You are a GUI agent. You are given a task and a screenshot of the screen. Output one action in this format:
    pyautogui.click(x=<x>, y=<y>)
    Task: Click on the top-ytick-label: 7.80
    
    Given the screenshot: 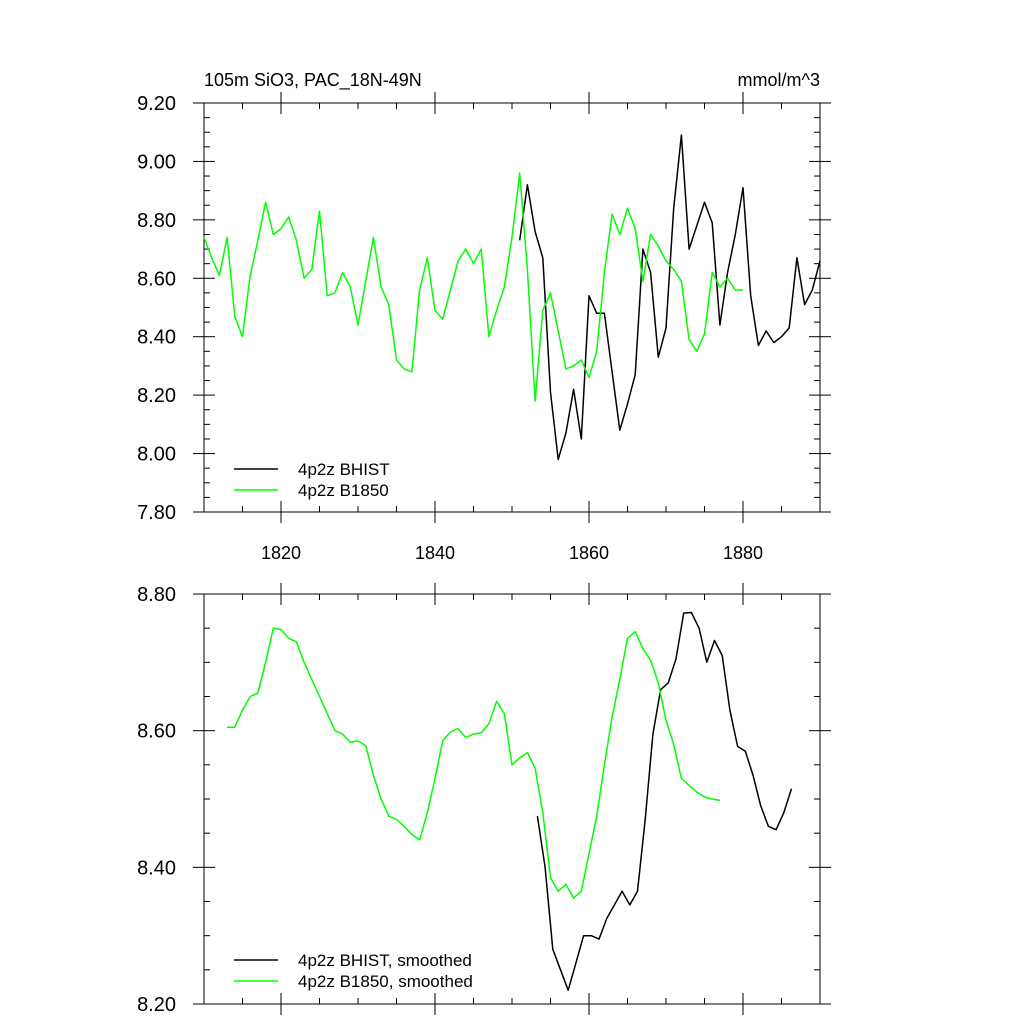 What is the action you would take?
    pyautogui.click(x=156, y=513)
    